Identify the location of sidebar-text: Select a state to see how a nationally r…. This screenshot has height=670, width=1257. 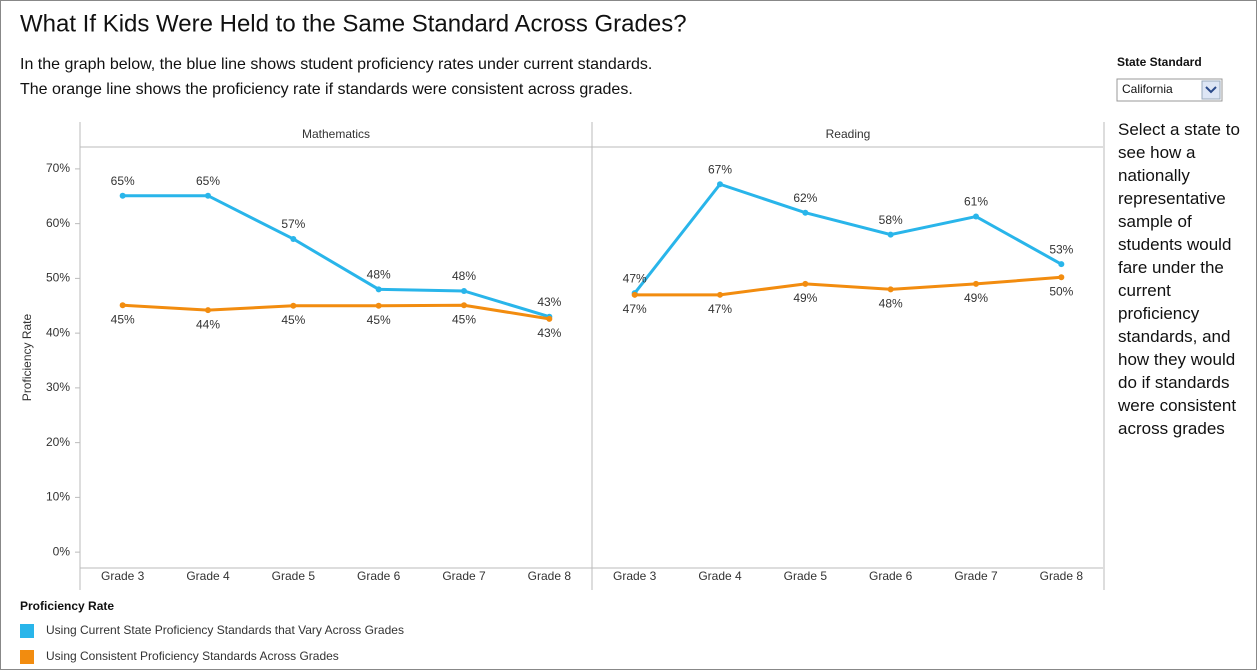
(1179, 279).